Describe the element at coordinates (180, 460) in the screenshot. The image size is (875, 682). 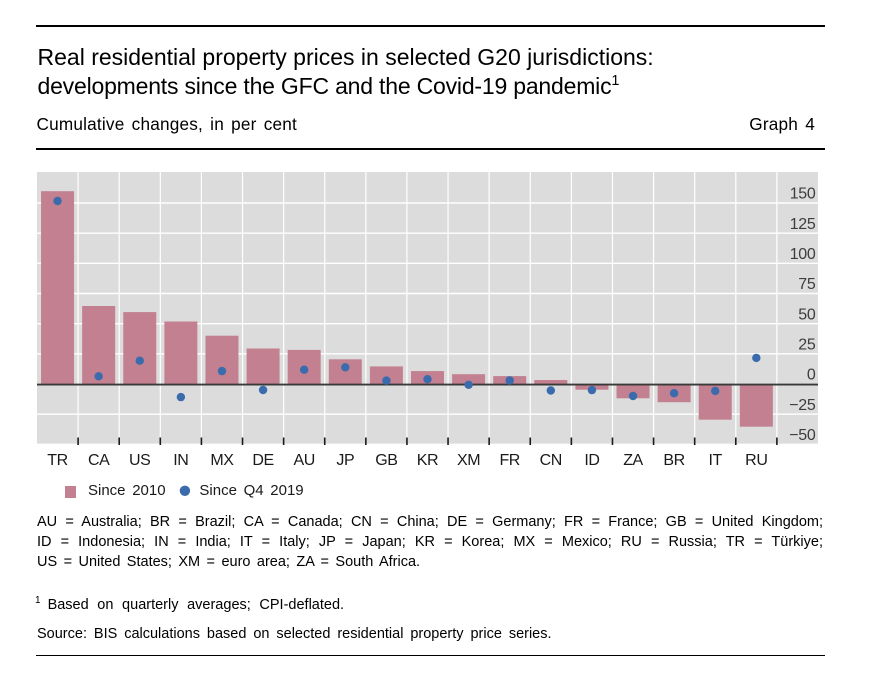
I see `svg-text: IN` at that location.